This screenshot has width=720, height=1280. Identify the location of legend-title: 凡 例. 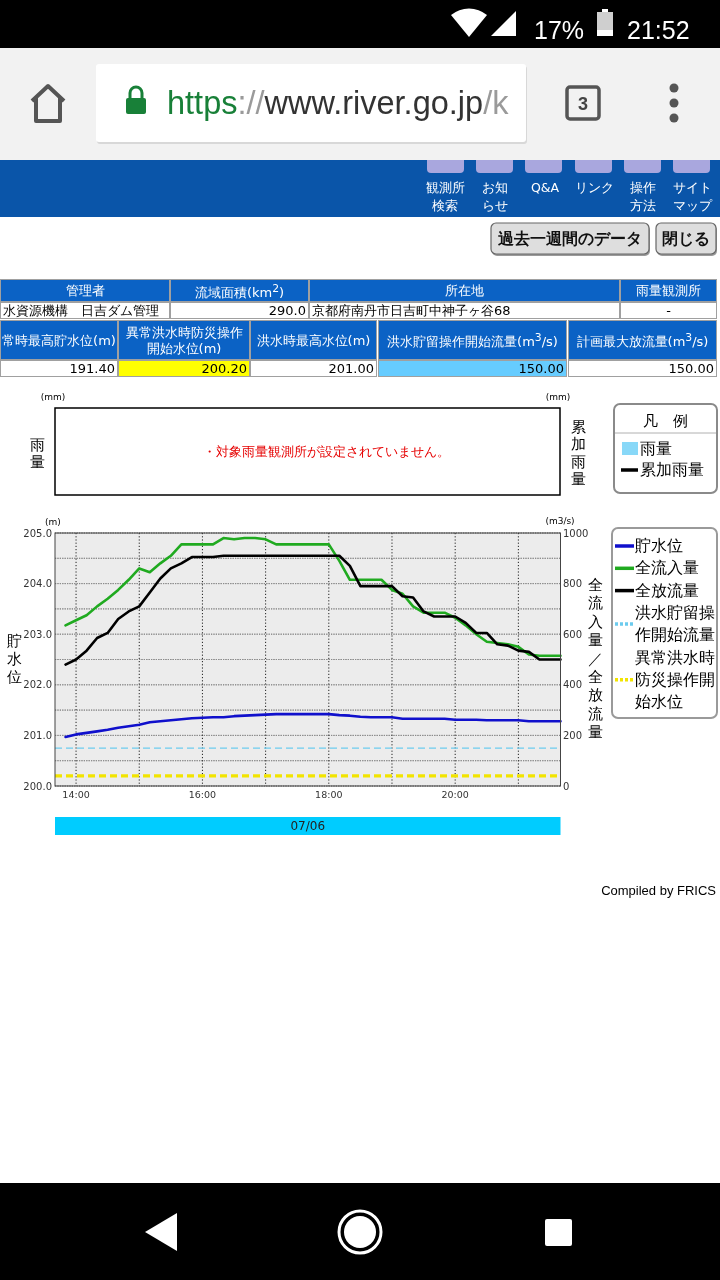
(665, 421).